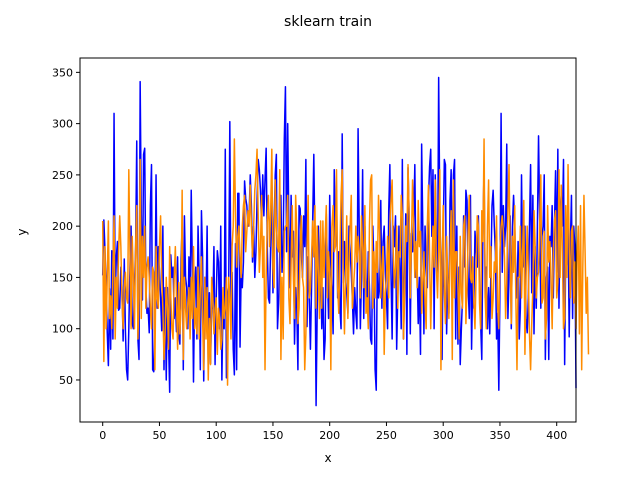  What do you see at coordinates (329, 435) in the screenshot?
I see `x-tick-label: 200` at bounding box center [329, 435].